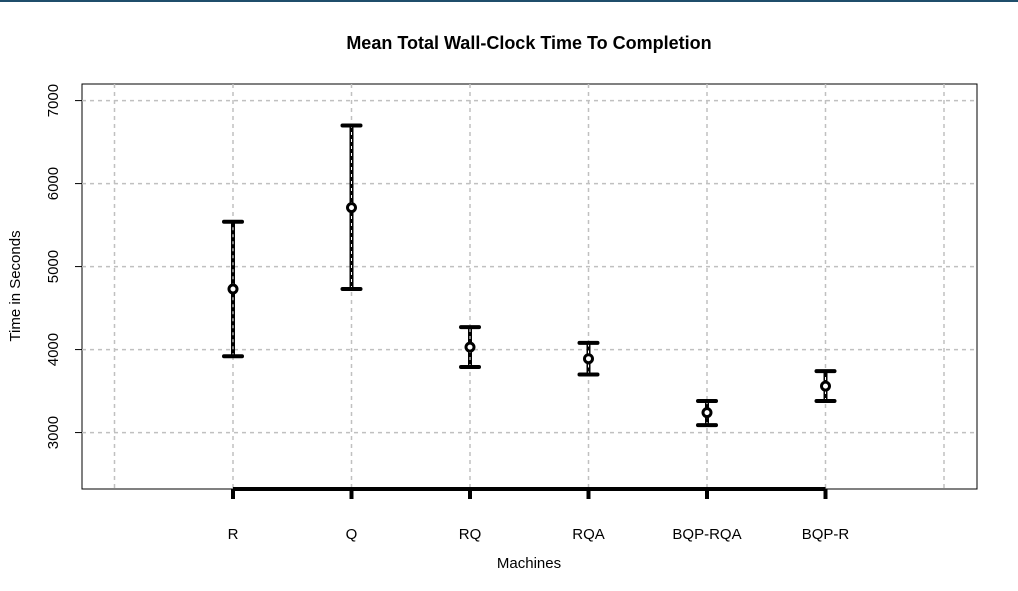  I want to click on x-tick-label: RQA, so click(588, 534).